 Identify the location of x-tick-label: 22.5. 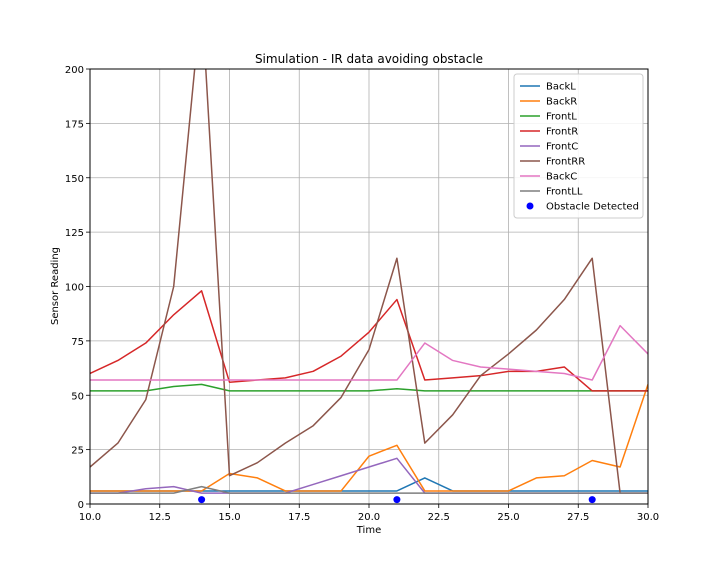
(439, 517).